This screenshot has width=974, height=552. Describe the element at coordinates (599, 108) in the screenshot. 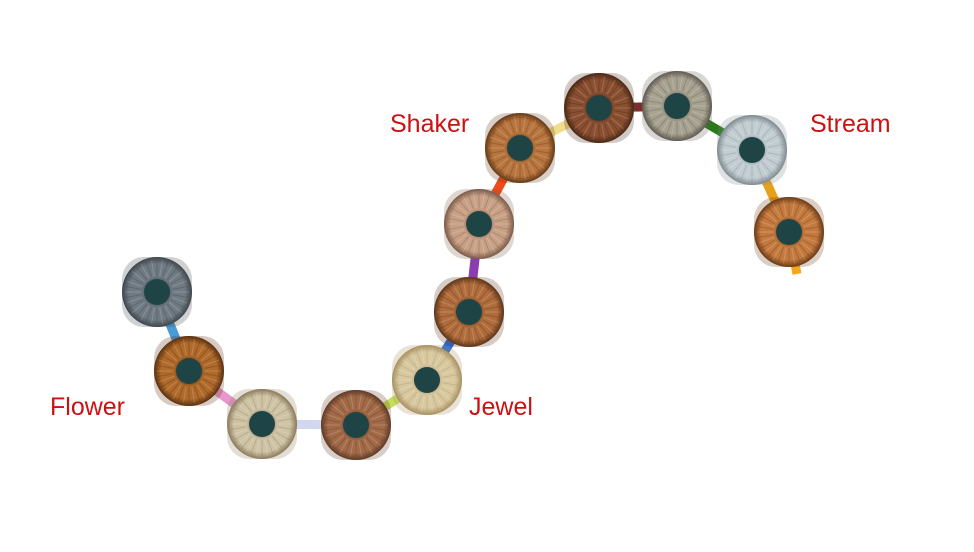

I see `iris-9-pupil` at that location.